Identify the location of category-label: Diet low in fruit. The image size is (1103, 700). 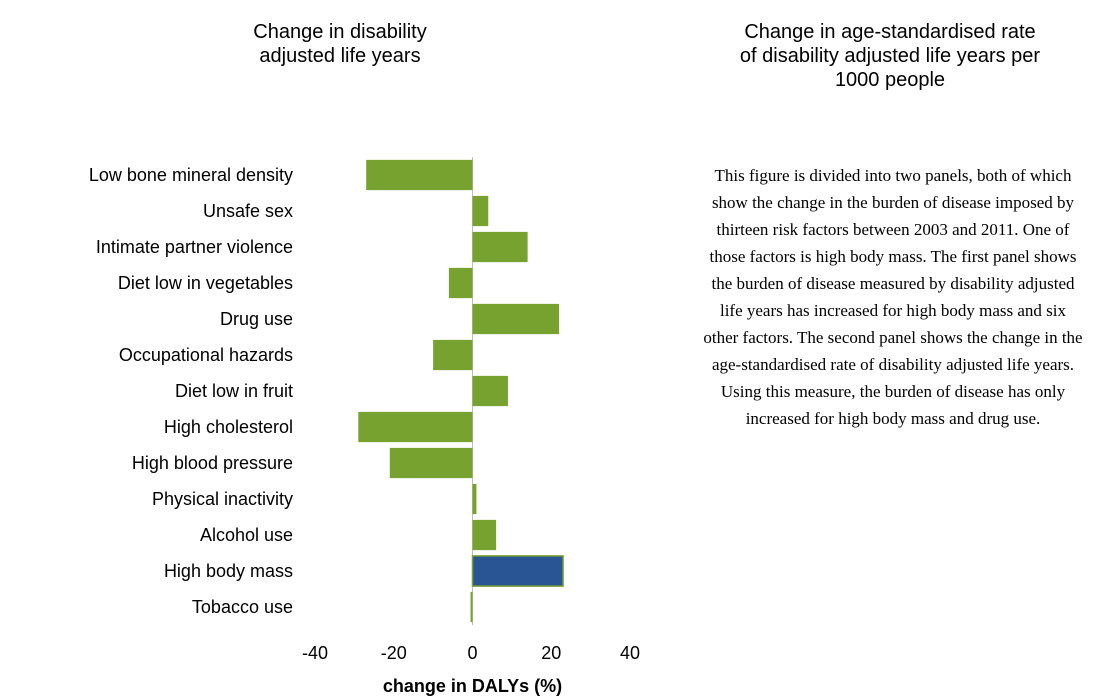
(234, 391).